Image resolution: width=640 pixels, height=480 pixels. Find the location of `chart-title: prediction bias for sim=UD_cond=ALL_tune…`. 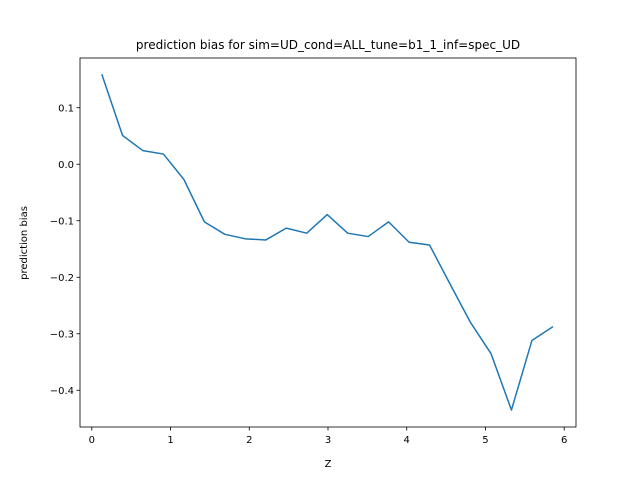

chart-title: prediction bias for sim=UD_cond=ALL_tune… is located at coordinates (328, 45).